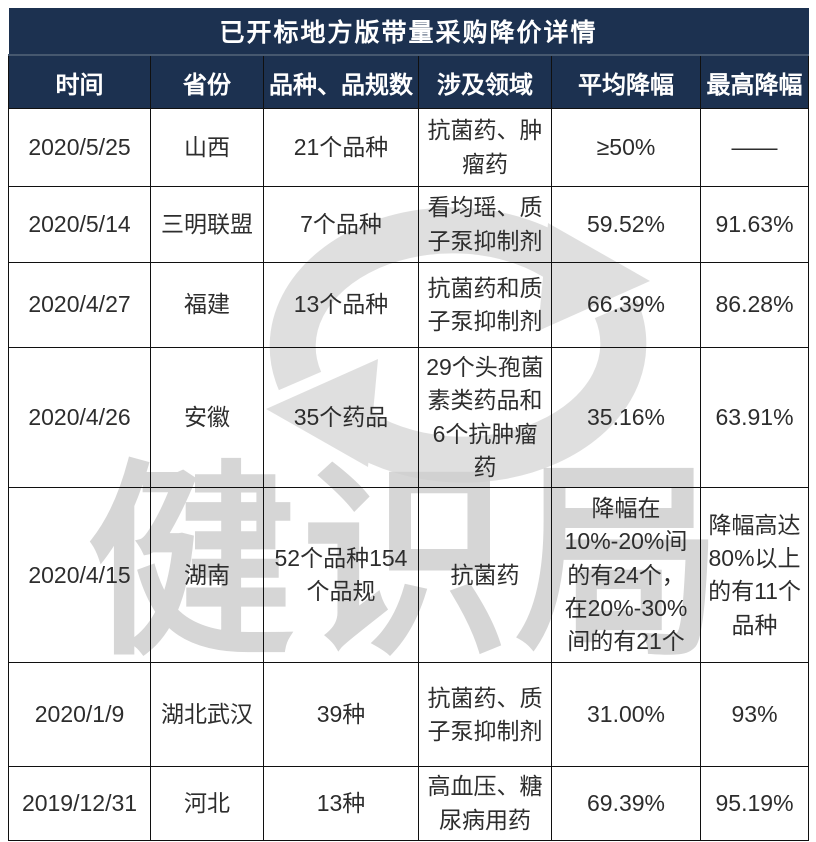 The image size is (816, 842). Describe the element at coordinates (754, 82) in the screenshot. I see `column-header-max-reduction: 最高降幅` at that location.